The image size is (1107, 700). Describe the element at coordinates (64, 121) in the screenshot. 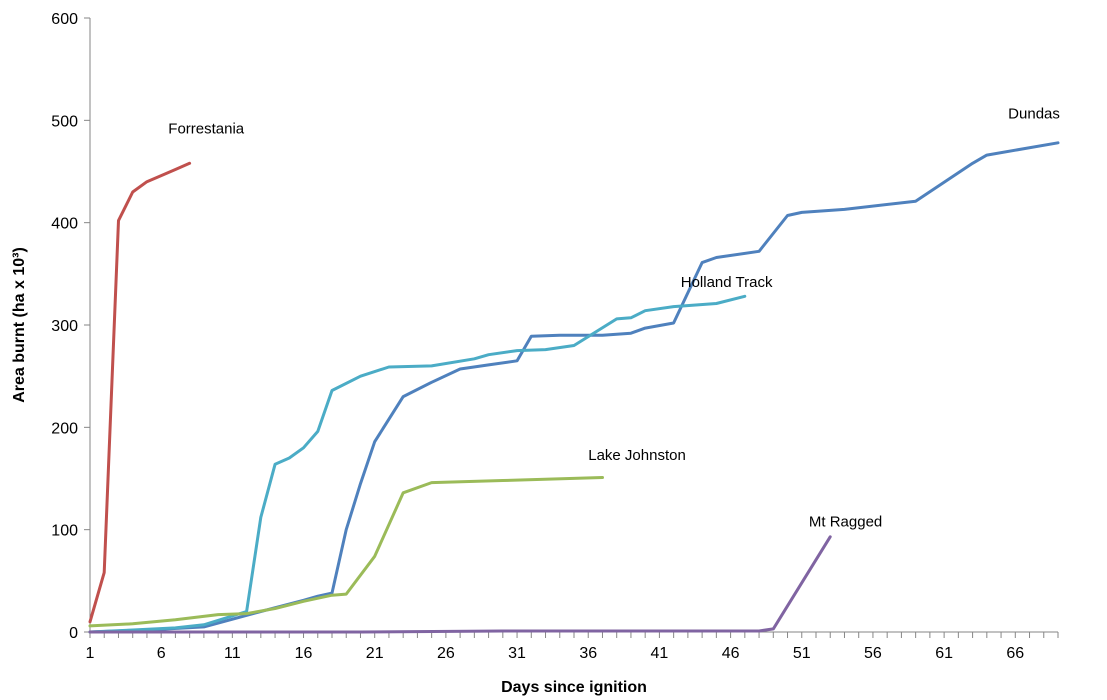

I see `y-tick-label: 500` at that location.